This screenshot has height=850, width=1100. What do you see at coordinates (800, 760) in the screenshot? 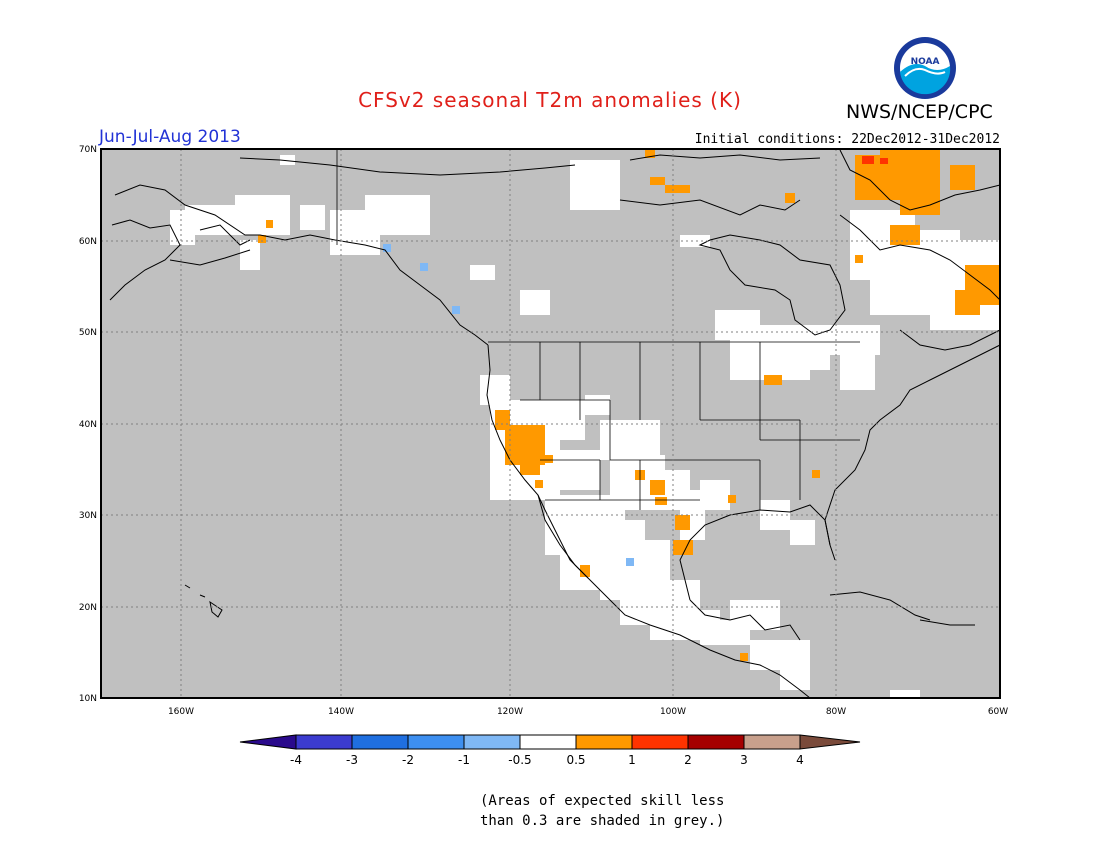
I see `colorbar-label: 4` at bounding box center [800, 760].